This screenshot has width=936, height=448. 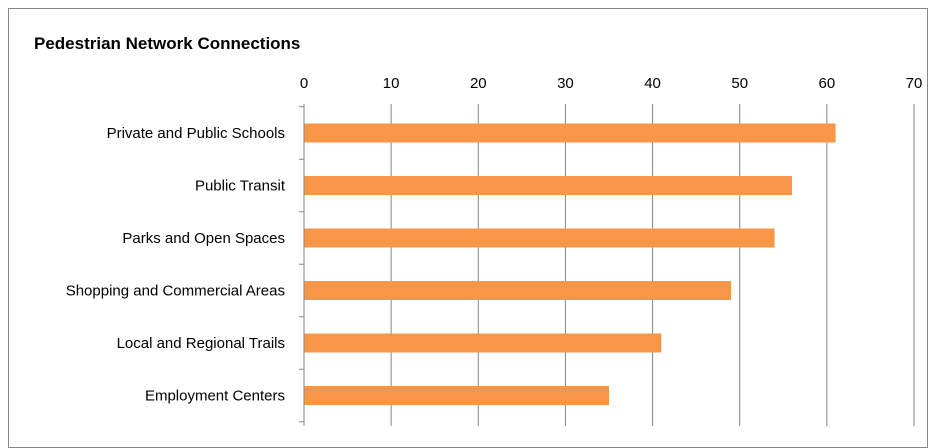 What do you see at coordinates (201, 343) in the screenshot?
I see `category-label: Local and Regional Trails` at bounding box center [201, 343].